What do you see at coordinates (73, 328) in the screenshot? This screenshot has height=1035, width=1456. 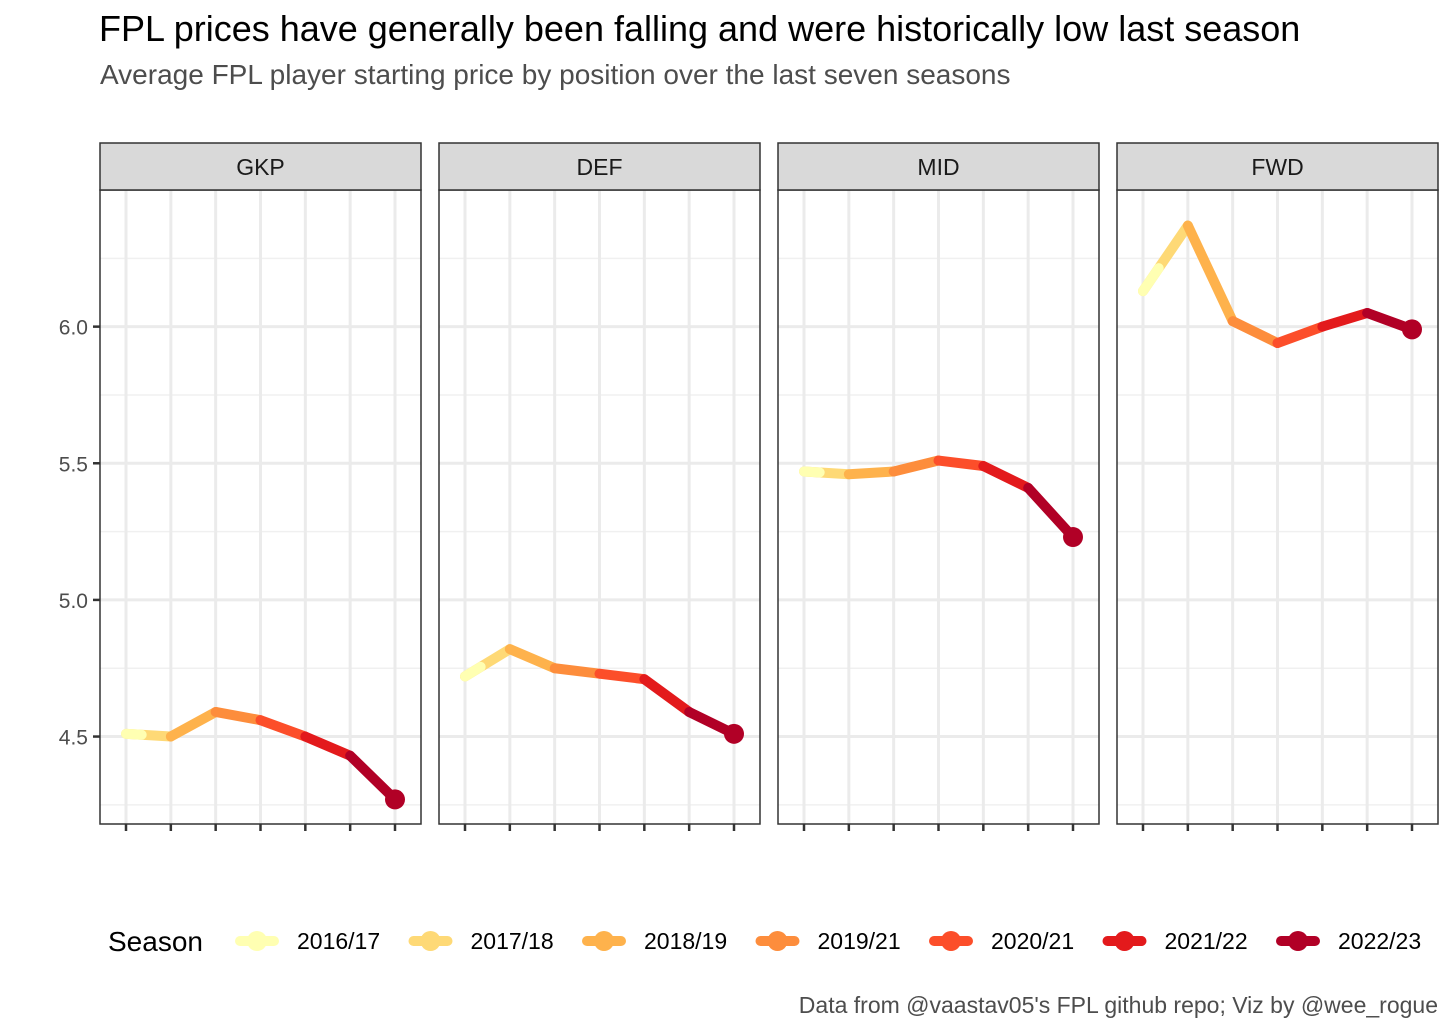 I see `y-tick-label: 6.0` at bounding box center [73, 328].